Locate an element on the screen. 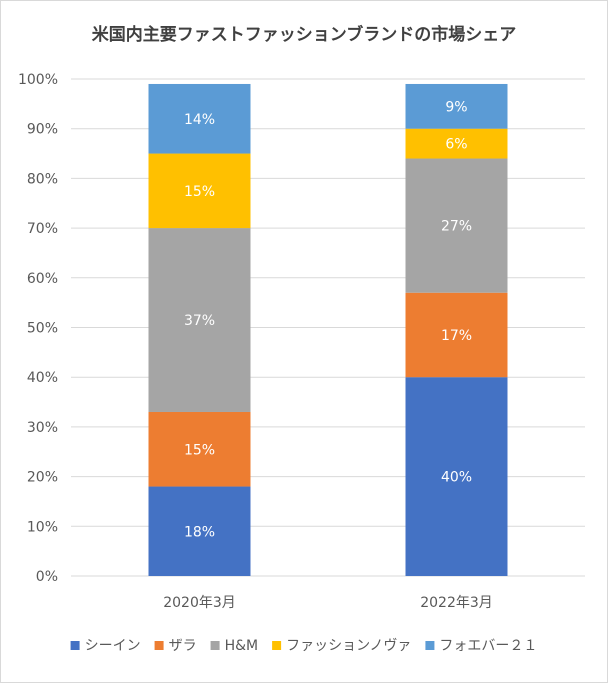 This screenshot has height=687, width=608. legend-item: フォエバー２１ is located at coordinates (481, 646).